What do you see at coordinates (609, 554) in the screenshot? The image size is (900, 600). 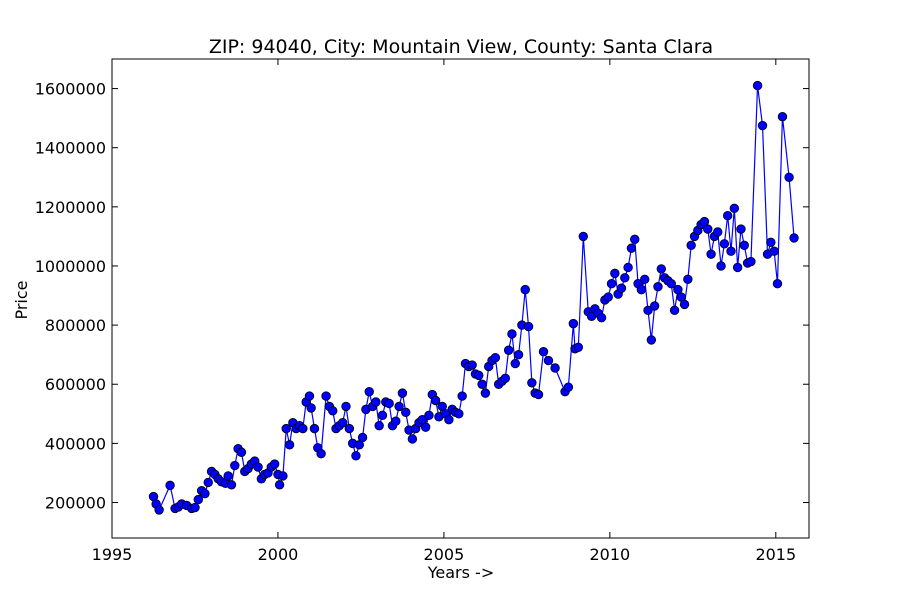 I see `x-tick-label: 2010` at bounding box center [609, 554].